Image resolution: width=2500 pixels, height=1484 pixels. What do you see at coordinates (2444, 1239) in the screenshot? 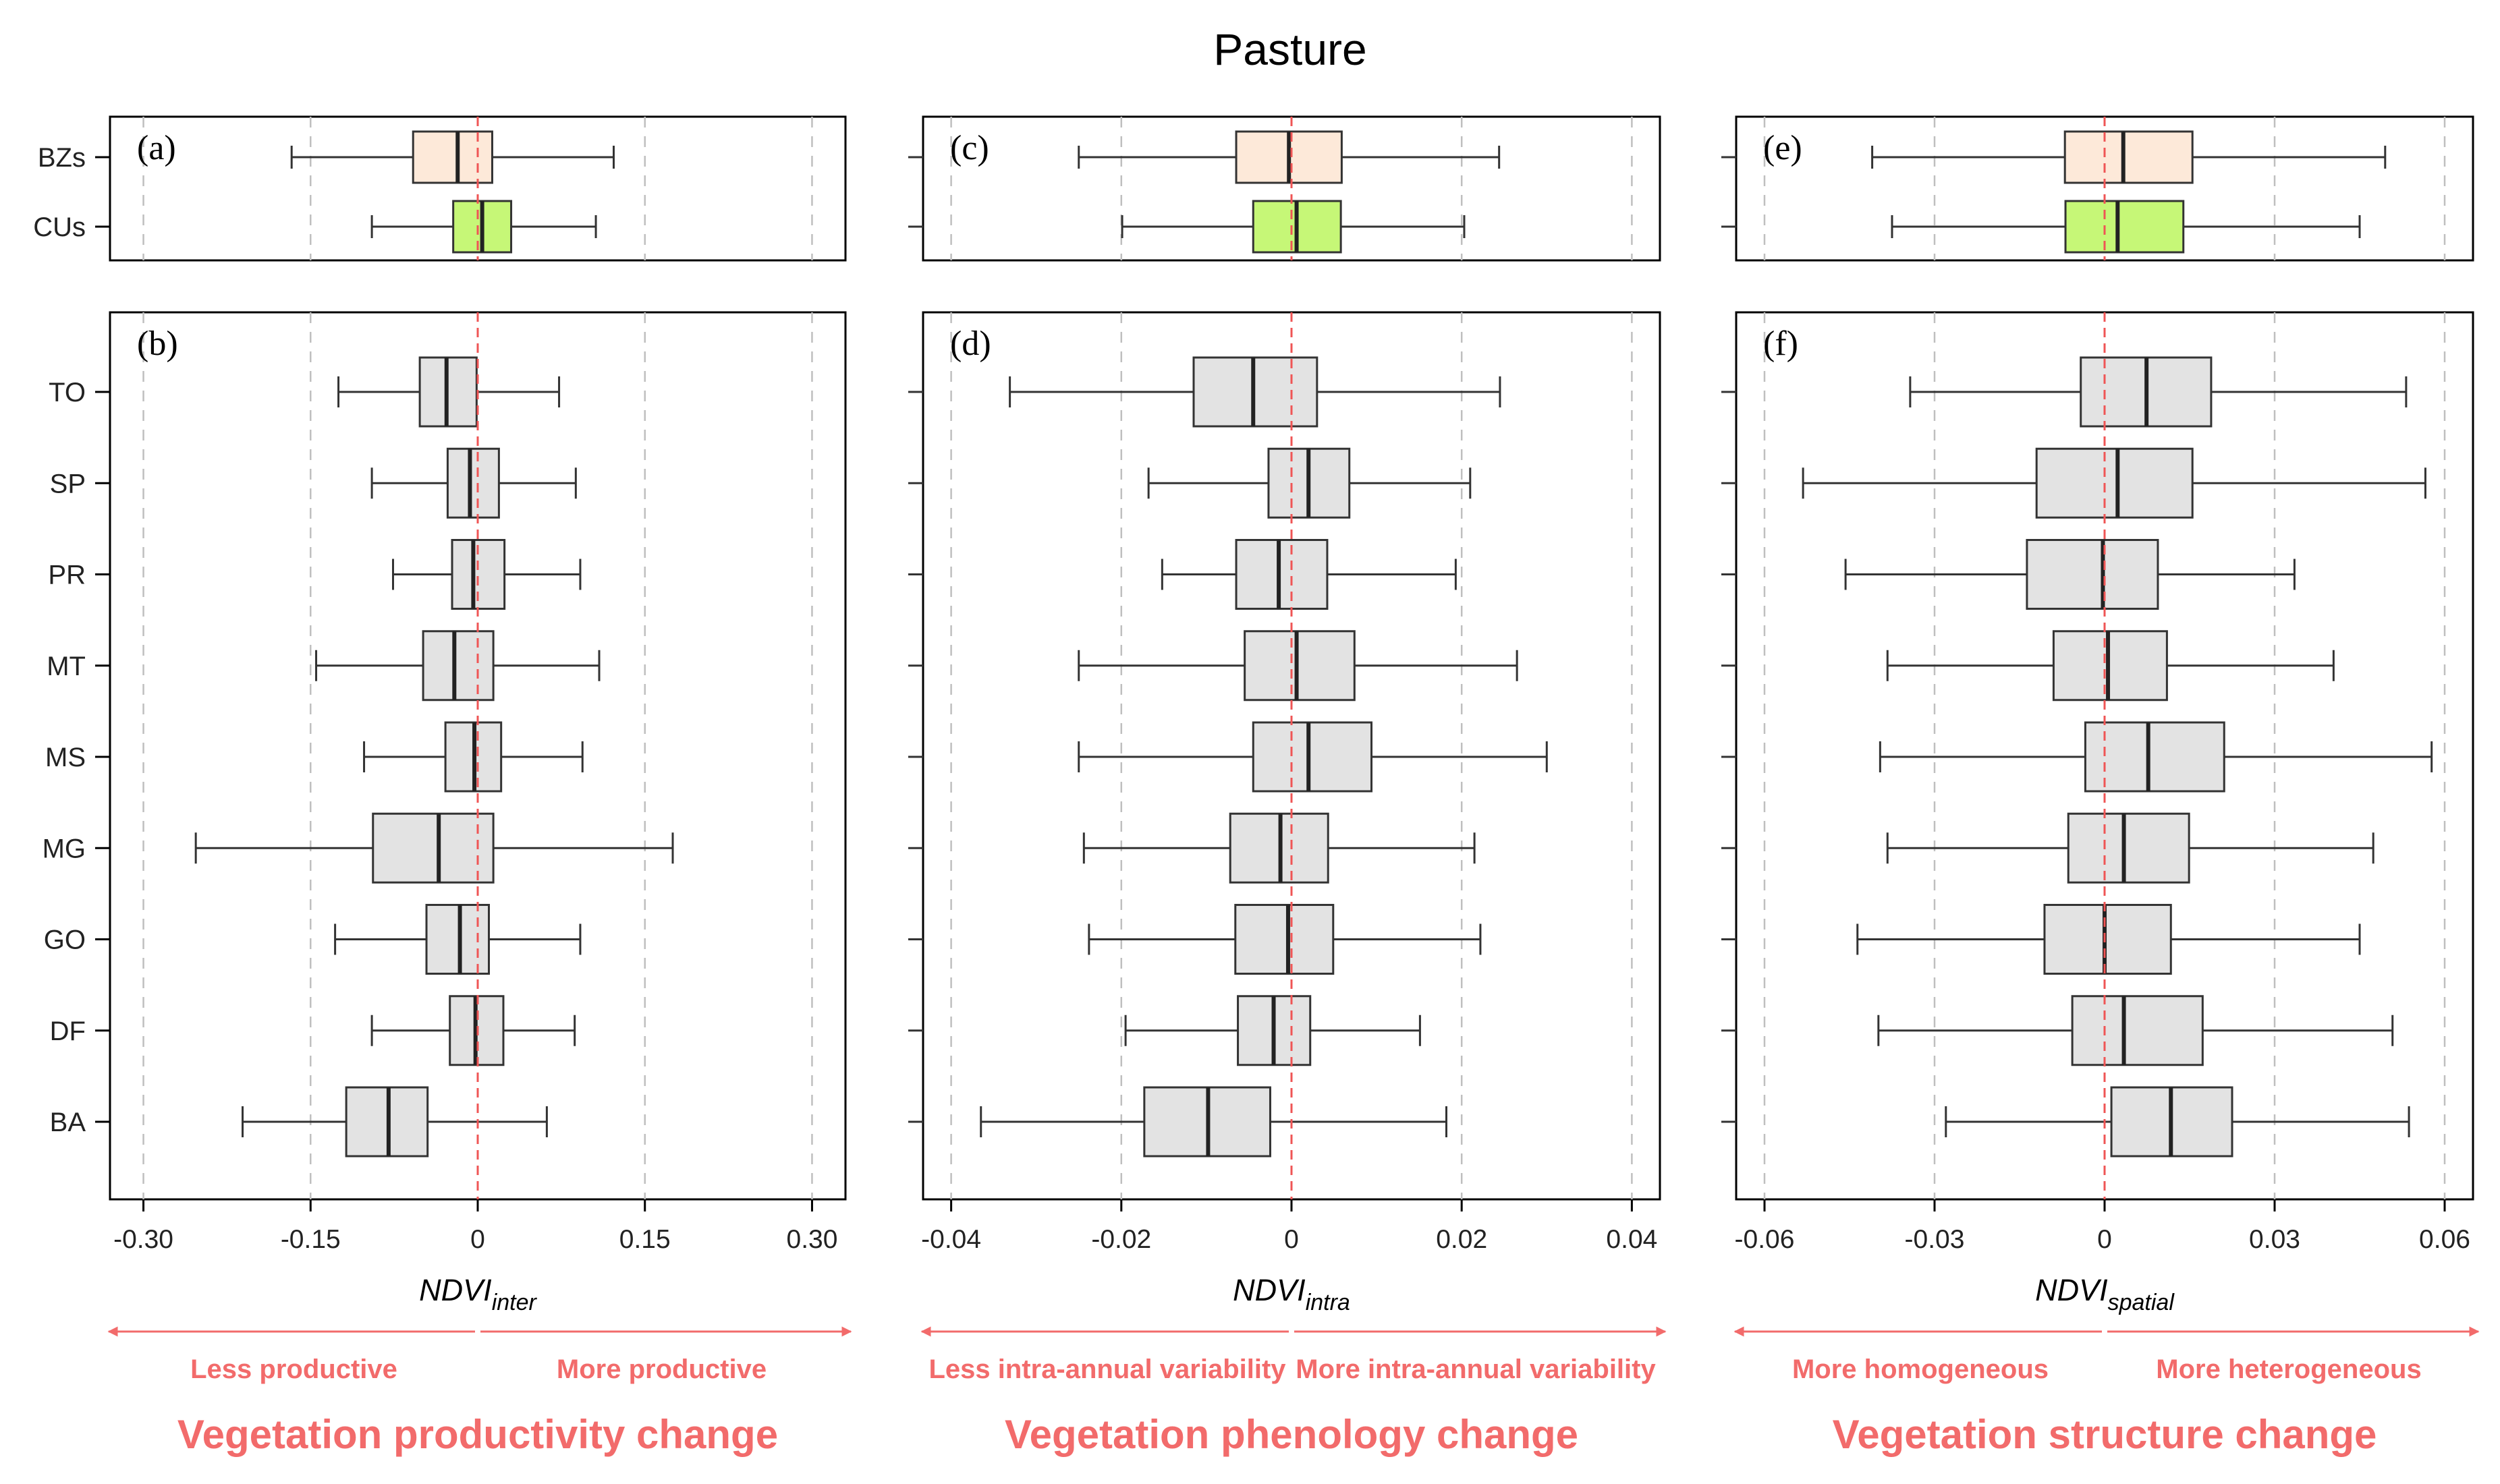
I see `x-tick-label: 0.06` at bounding box center [2444, 1239].